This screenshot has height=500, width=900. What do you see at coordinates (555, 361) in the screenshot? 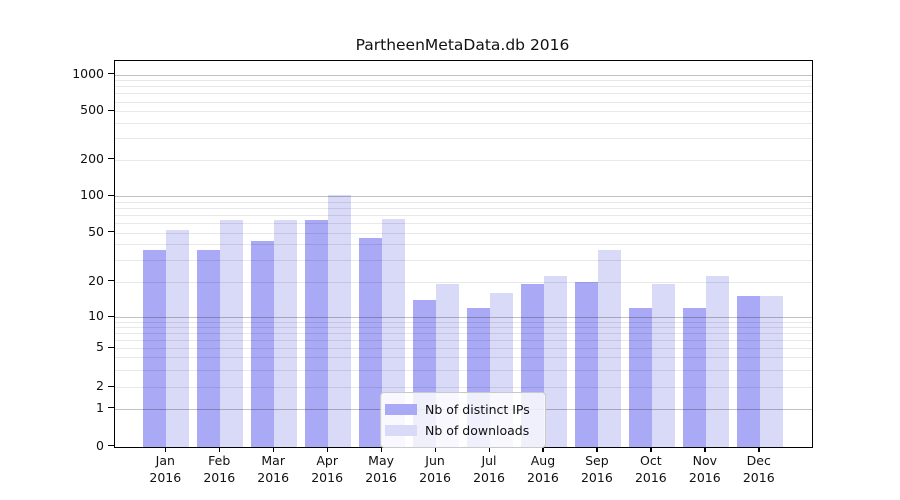
I see `bar-downloads-aug` at bounding box center [555, 361].